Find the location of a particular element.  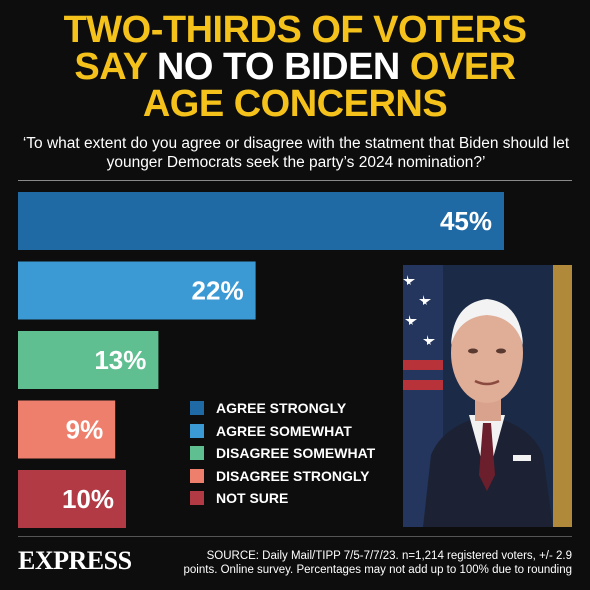

legend-label: AGREE SOMEWHAT is located at coordinates (284, 430).